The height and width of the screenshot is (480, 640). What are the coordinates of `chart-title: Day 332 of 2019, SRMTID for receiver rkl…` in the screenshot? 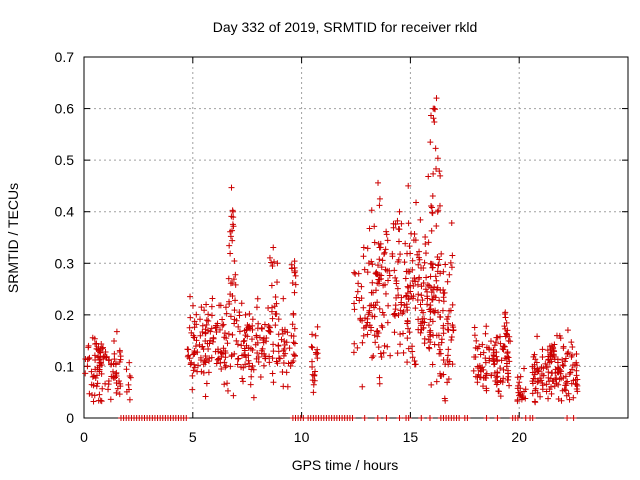 It's located at (345, 27).